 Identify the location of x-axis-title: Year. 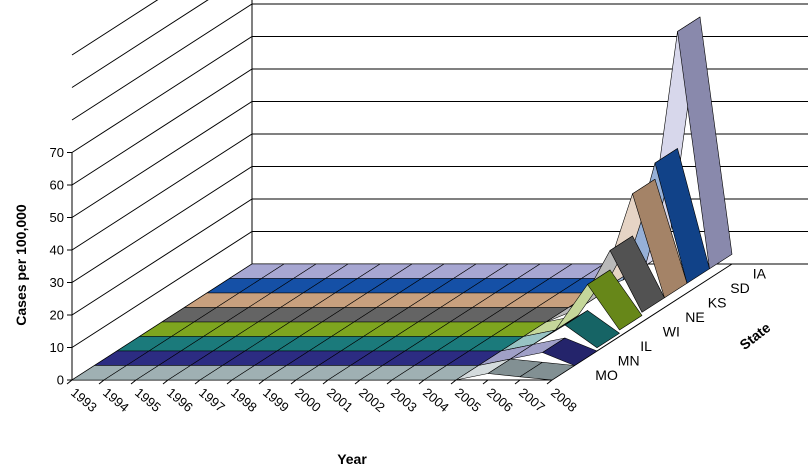
(352, 459).